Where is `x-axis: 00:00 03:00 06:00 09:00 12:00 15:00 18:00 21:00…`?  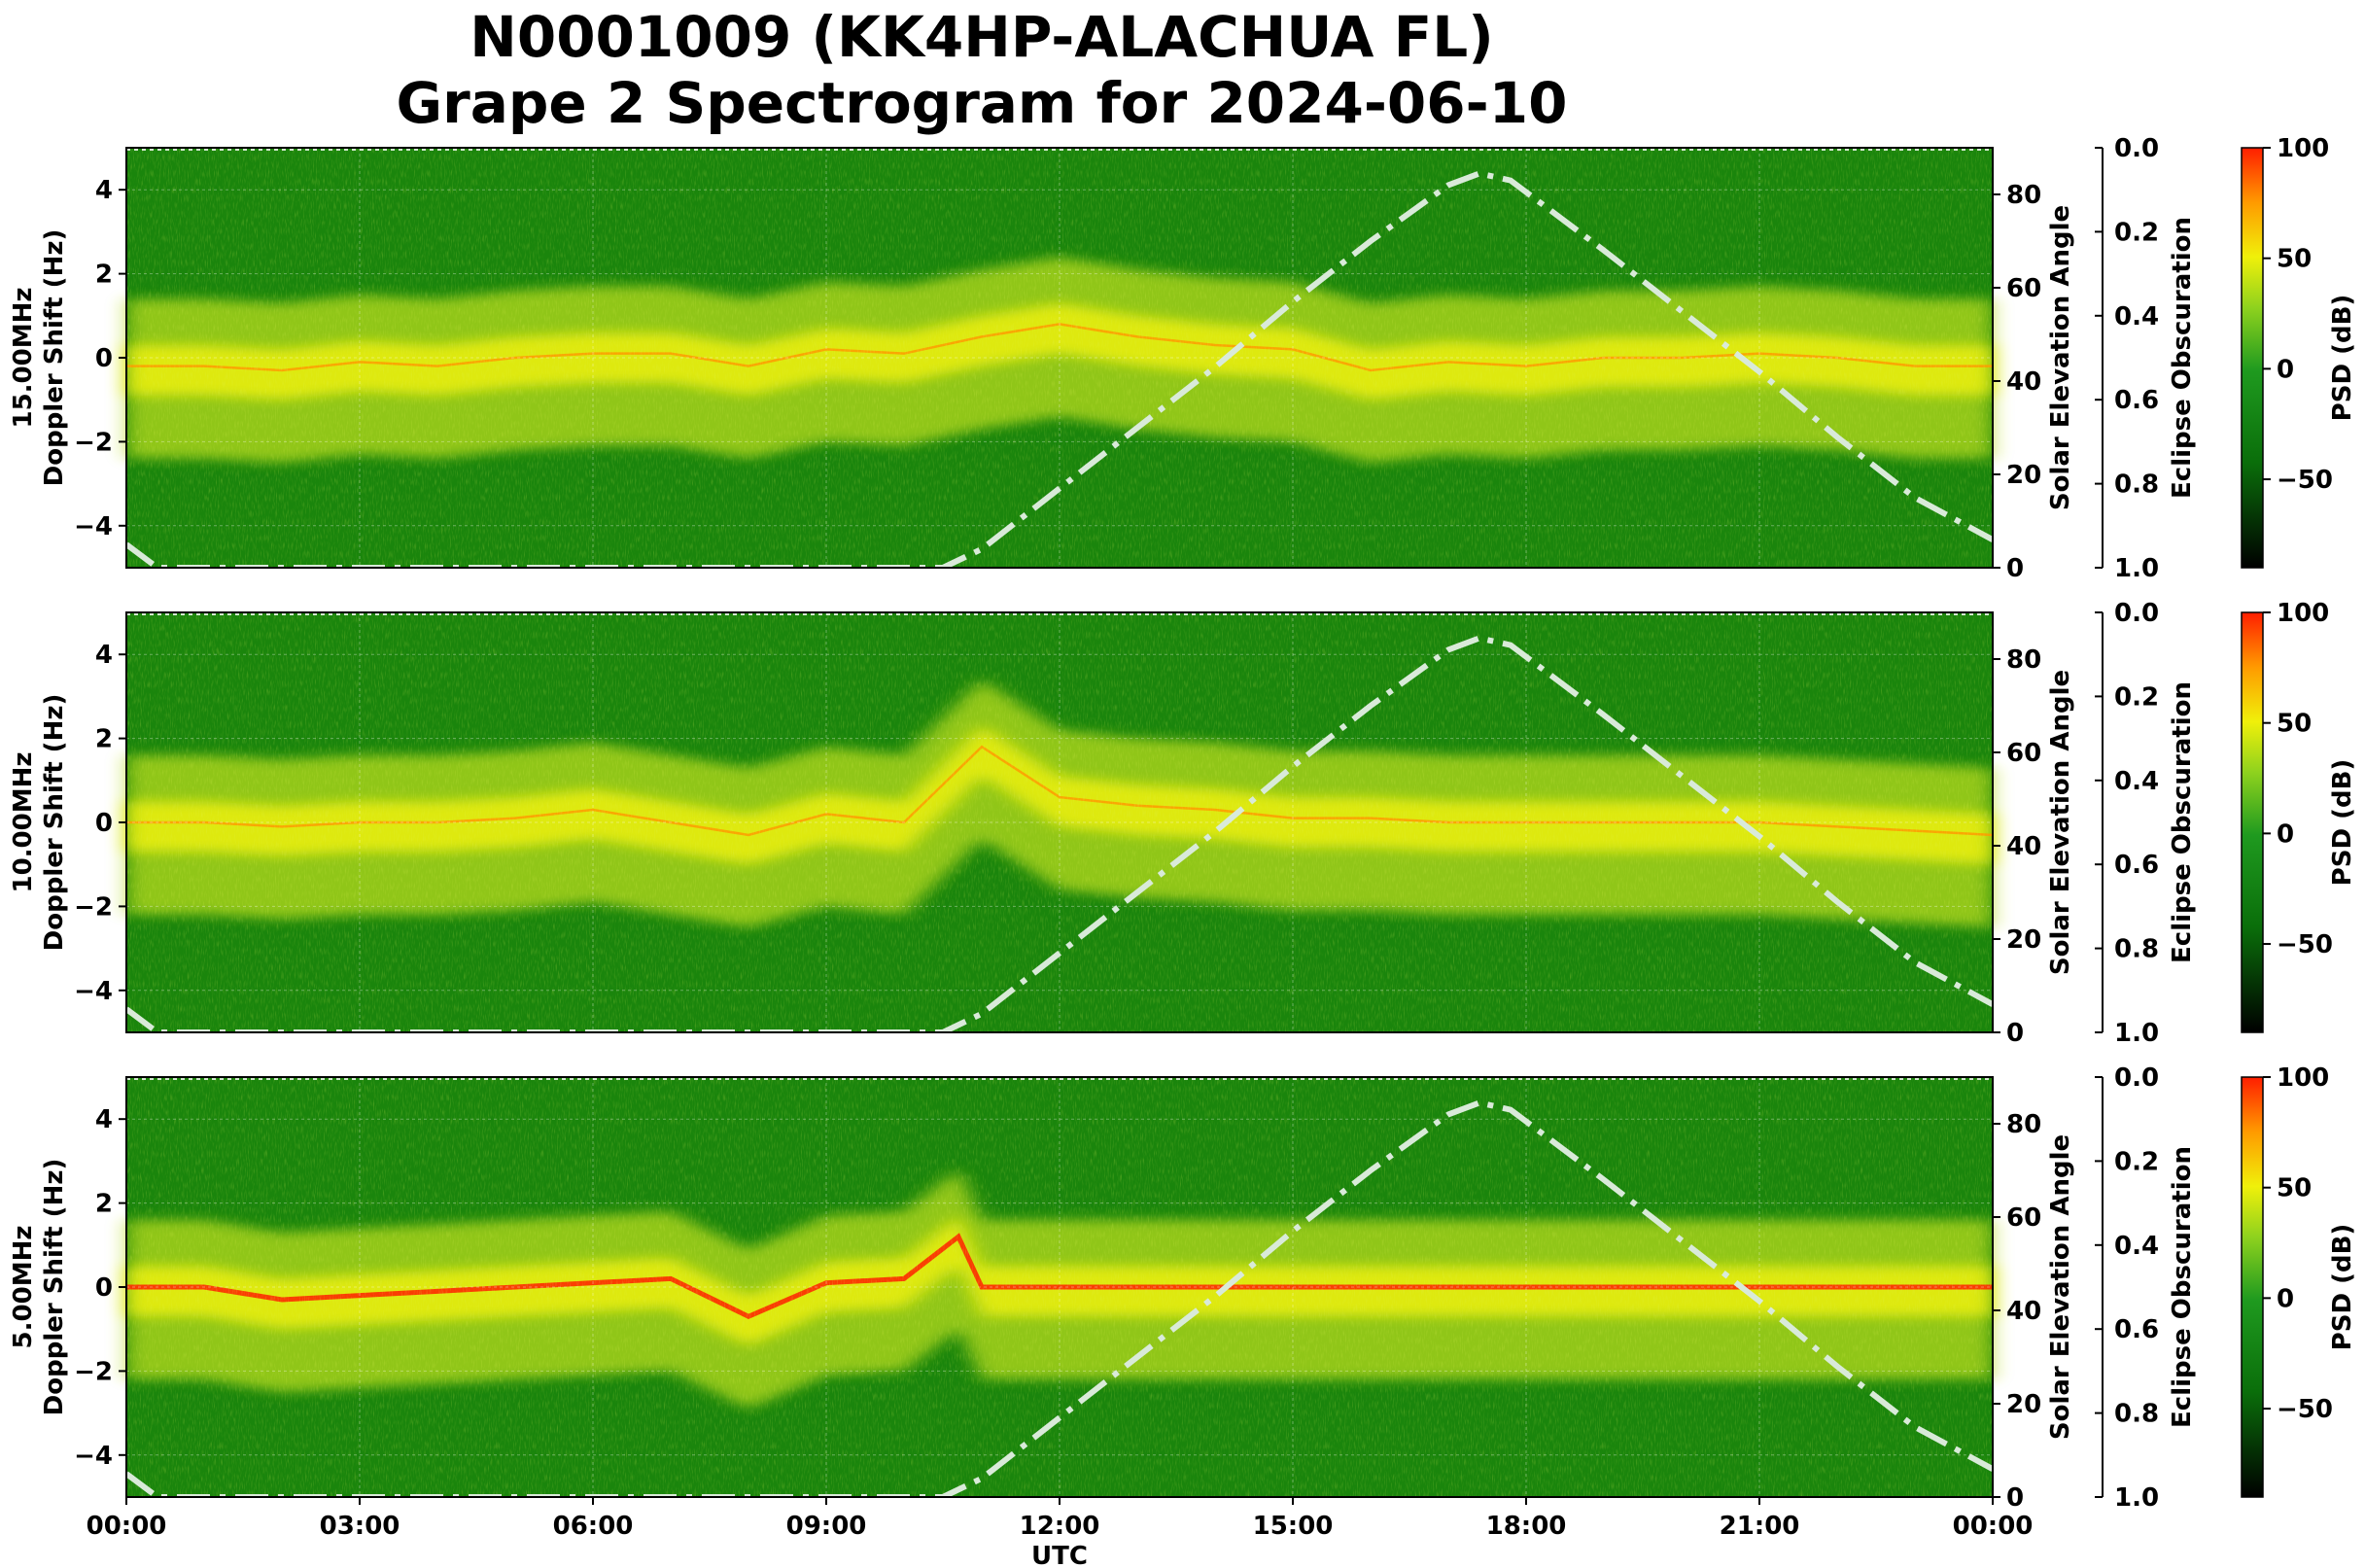 x-axis: 00:00 03:00 06:00 09:00 12:00 15:00 18:00 21:00… is located at coordinates (1060, 1532).